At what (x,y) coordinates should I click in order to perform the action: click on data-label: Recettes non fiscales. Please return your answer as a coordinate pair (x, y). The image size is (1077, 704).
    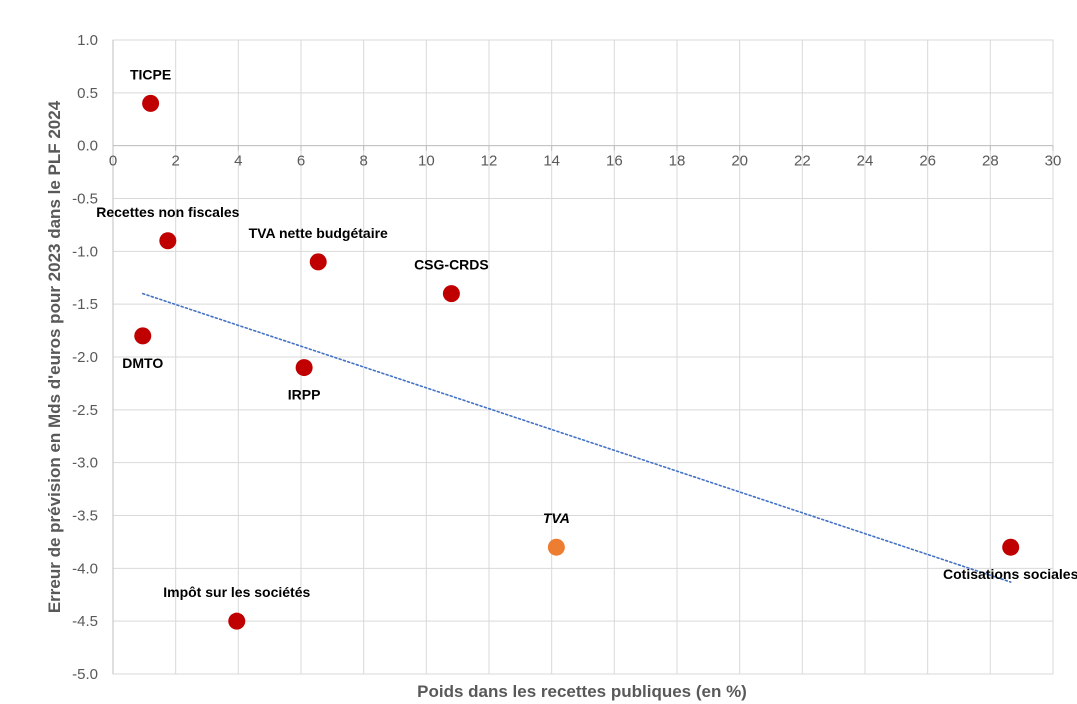
    Looking at the image, I should click on (167, 212).